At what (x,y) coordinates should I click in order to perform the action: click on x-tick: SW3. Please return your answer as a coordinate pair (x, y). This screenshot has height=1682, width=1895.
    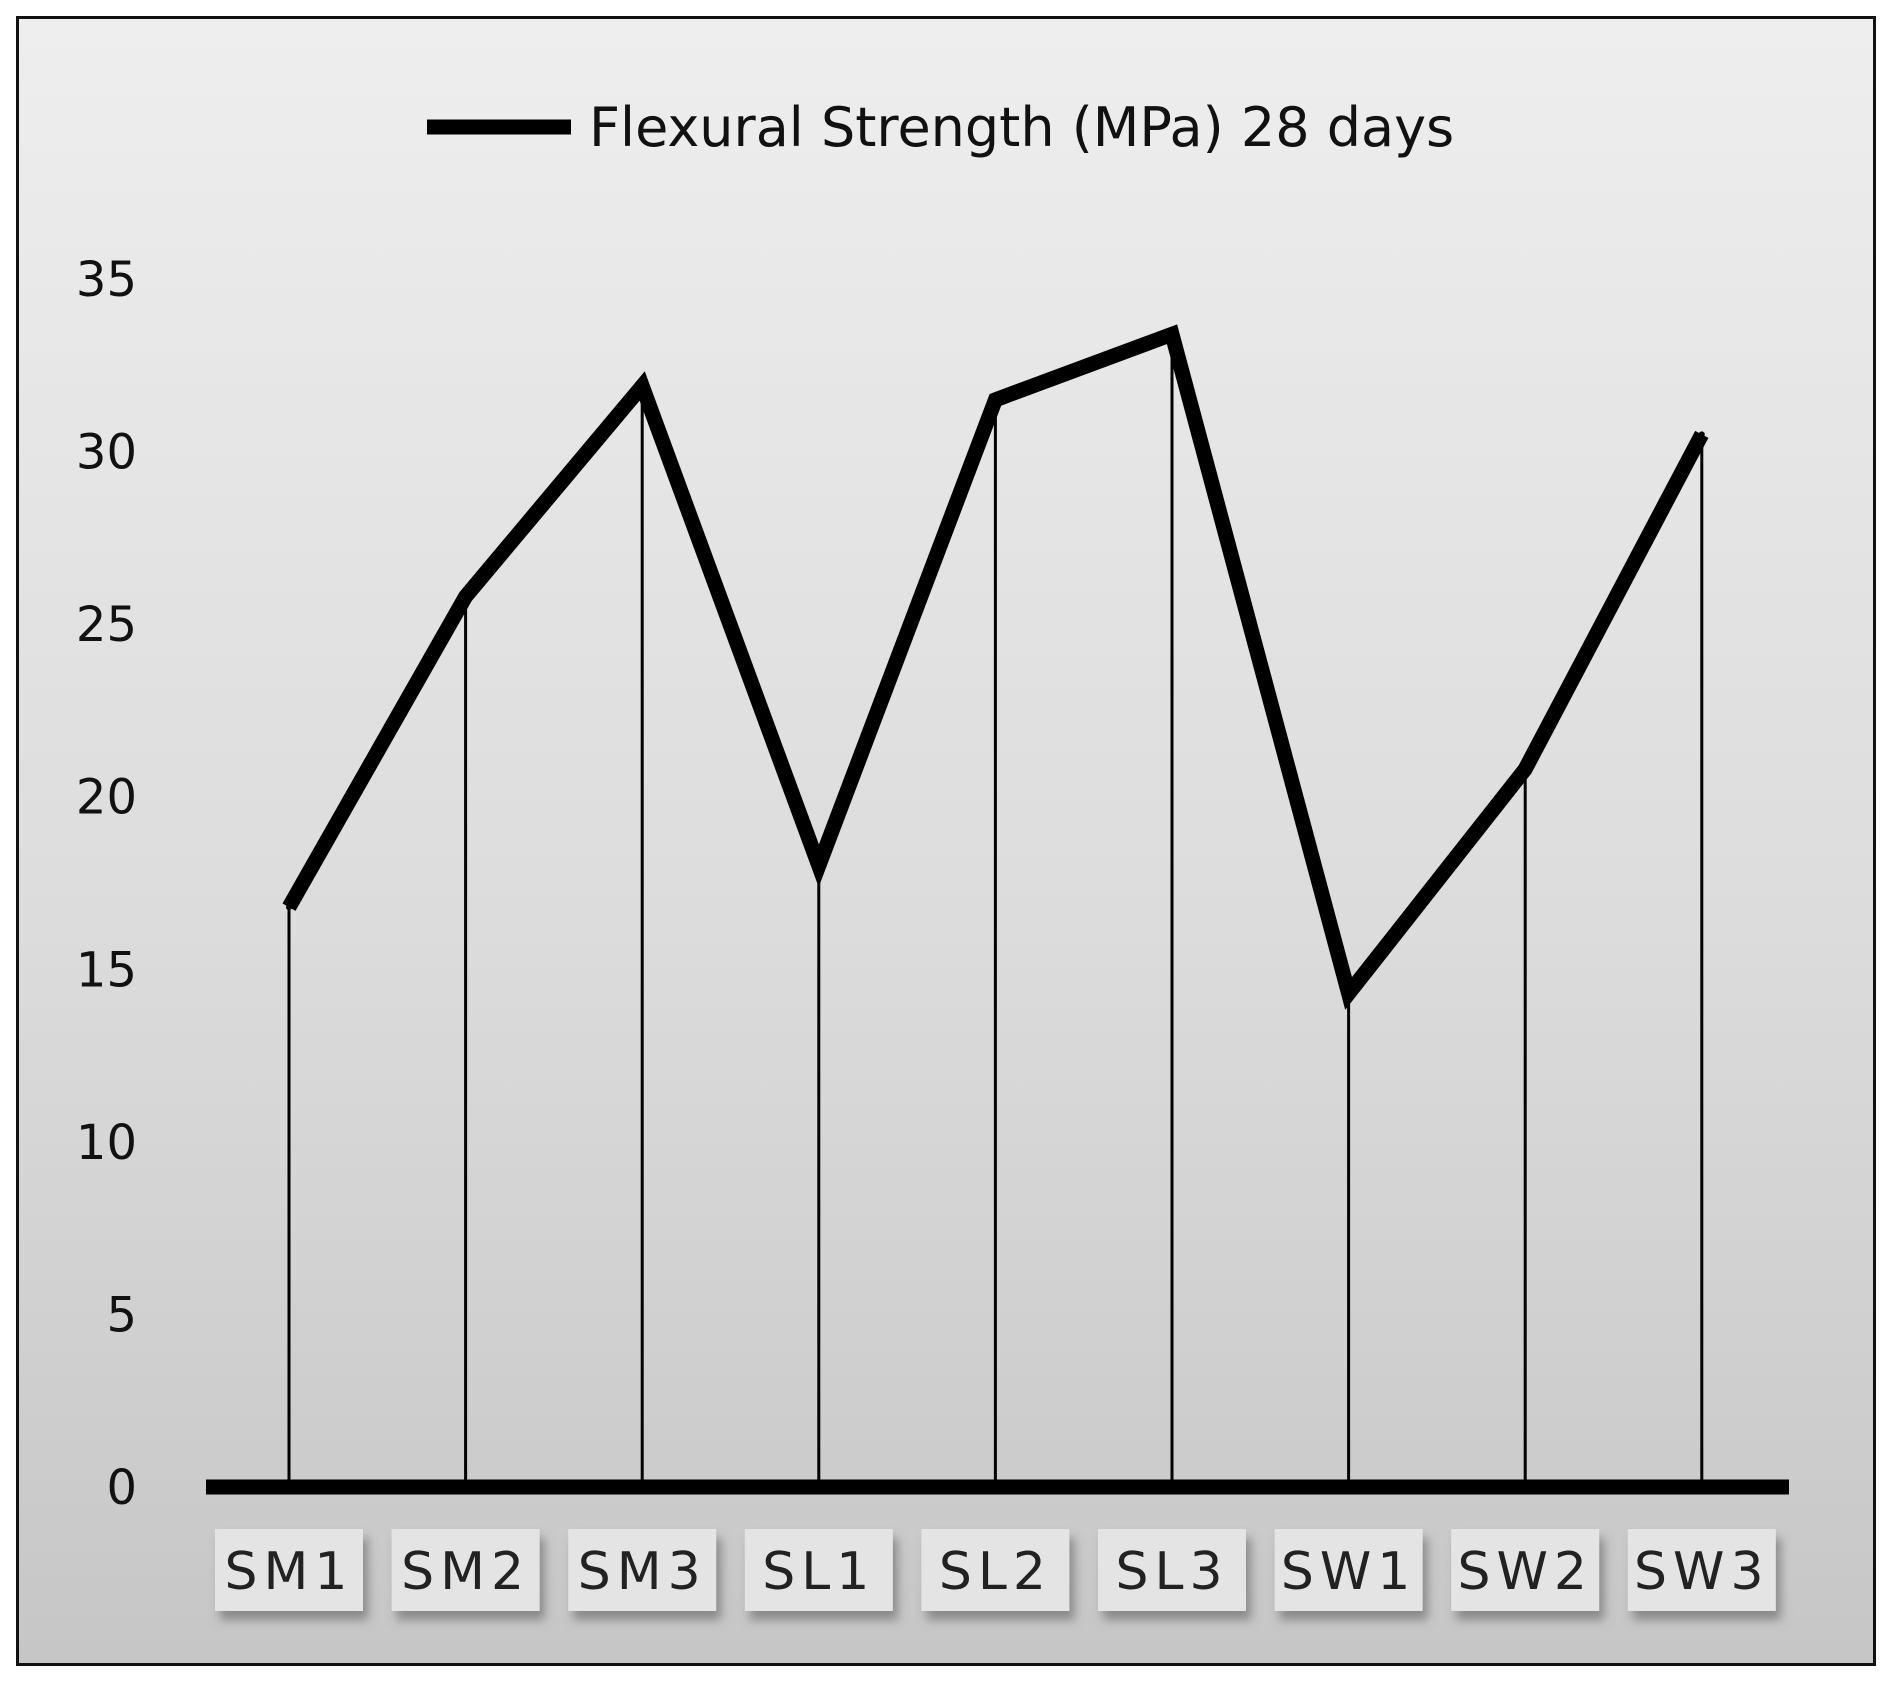
    Looking at the image, I should click on (1701, 1570).